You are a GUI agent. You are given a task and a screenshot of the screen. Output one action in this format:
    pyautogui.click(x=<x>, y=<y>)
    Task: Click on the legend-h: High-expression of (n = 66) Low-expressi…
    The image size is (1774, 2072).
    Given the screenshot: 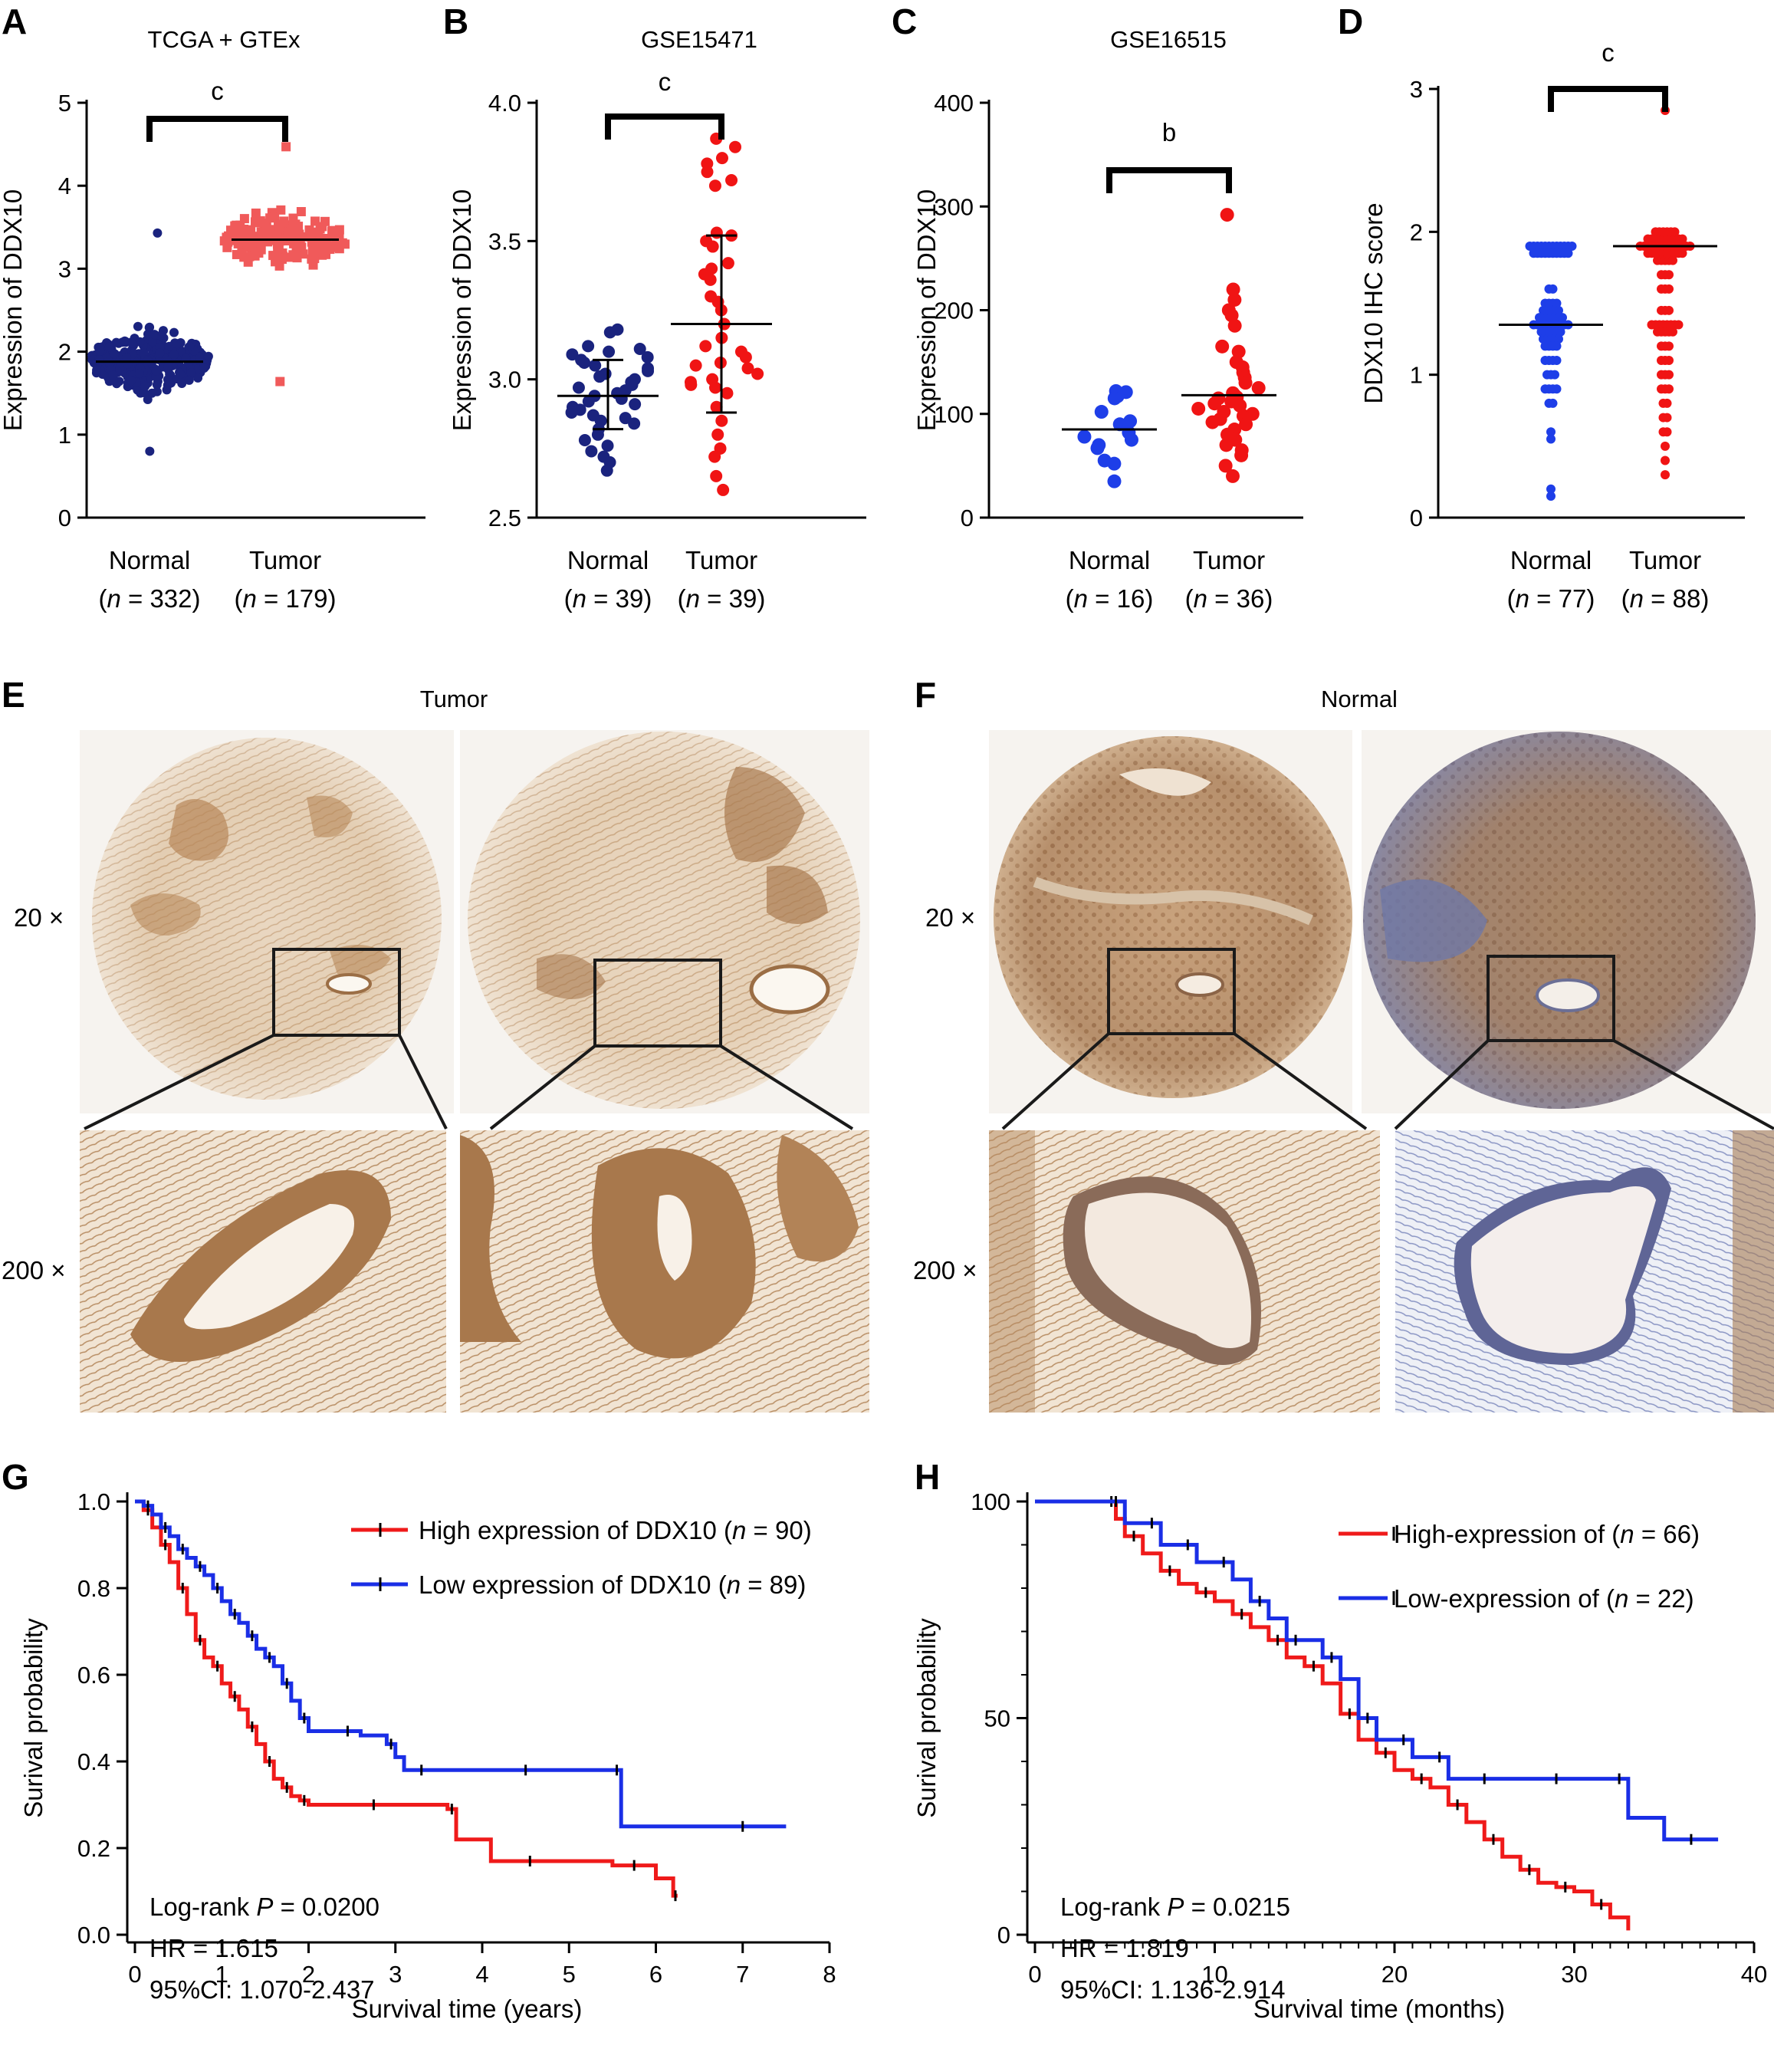 What is the action you would take?
    pyautogui.click(x=1380, y=1762)
    